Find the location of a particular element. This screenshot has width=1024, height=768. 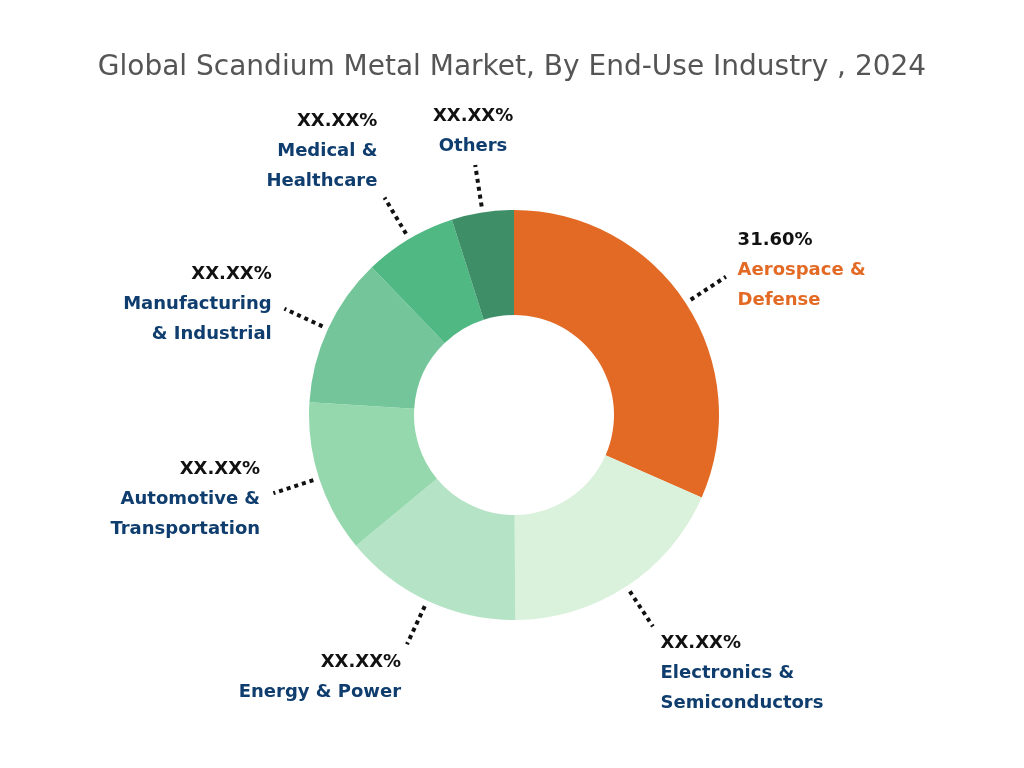

slice-label: Others is located at coordinates (473, 145).